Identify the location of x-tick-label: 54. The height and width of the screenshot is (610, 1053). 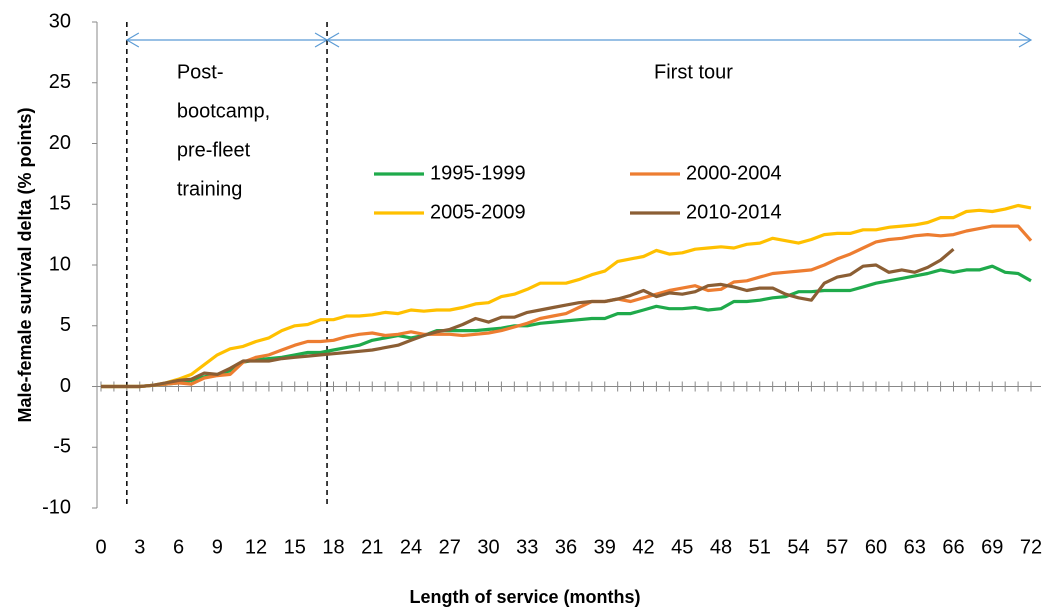
(798, 547).